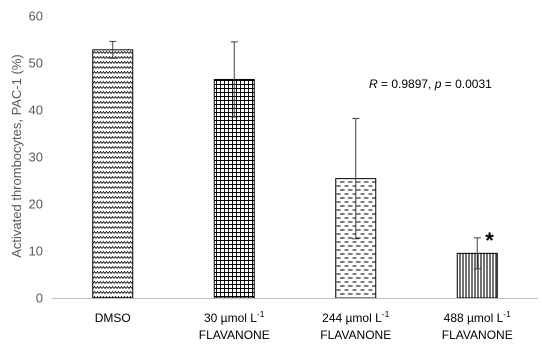  What do you see at coordinates (16, 156) in the screenshot?
I see `y-axis-label: Activated thrombocytes, PAC-1 (%)` at bounding box center [16, 156].